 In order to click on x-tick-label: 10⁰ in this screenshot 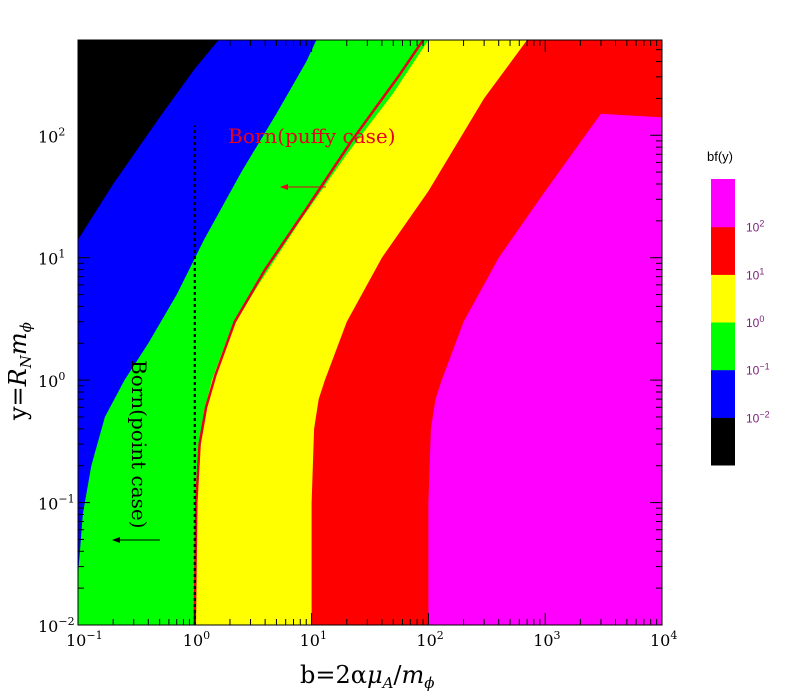, I will do `click(196, 639)`.